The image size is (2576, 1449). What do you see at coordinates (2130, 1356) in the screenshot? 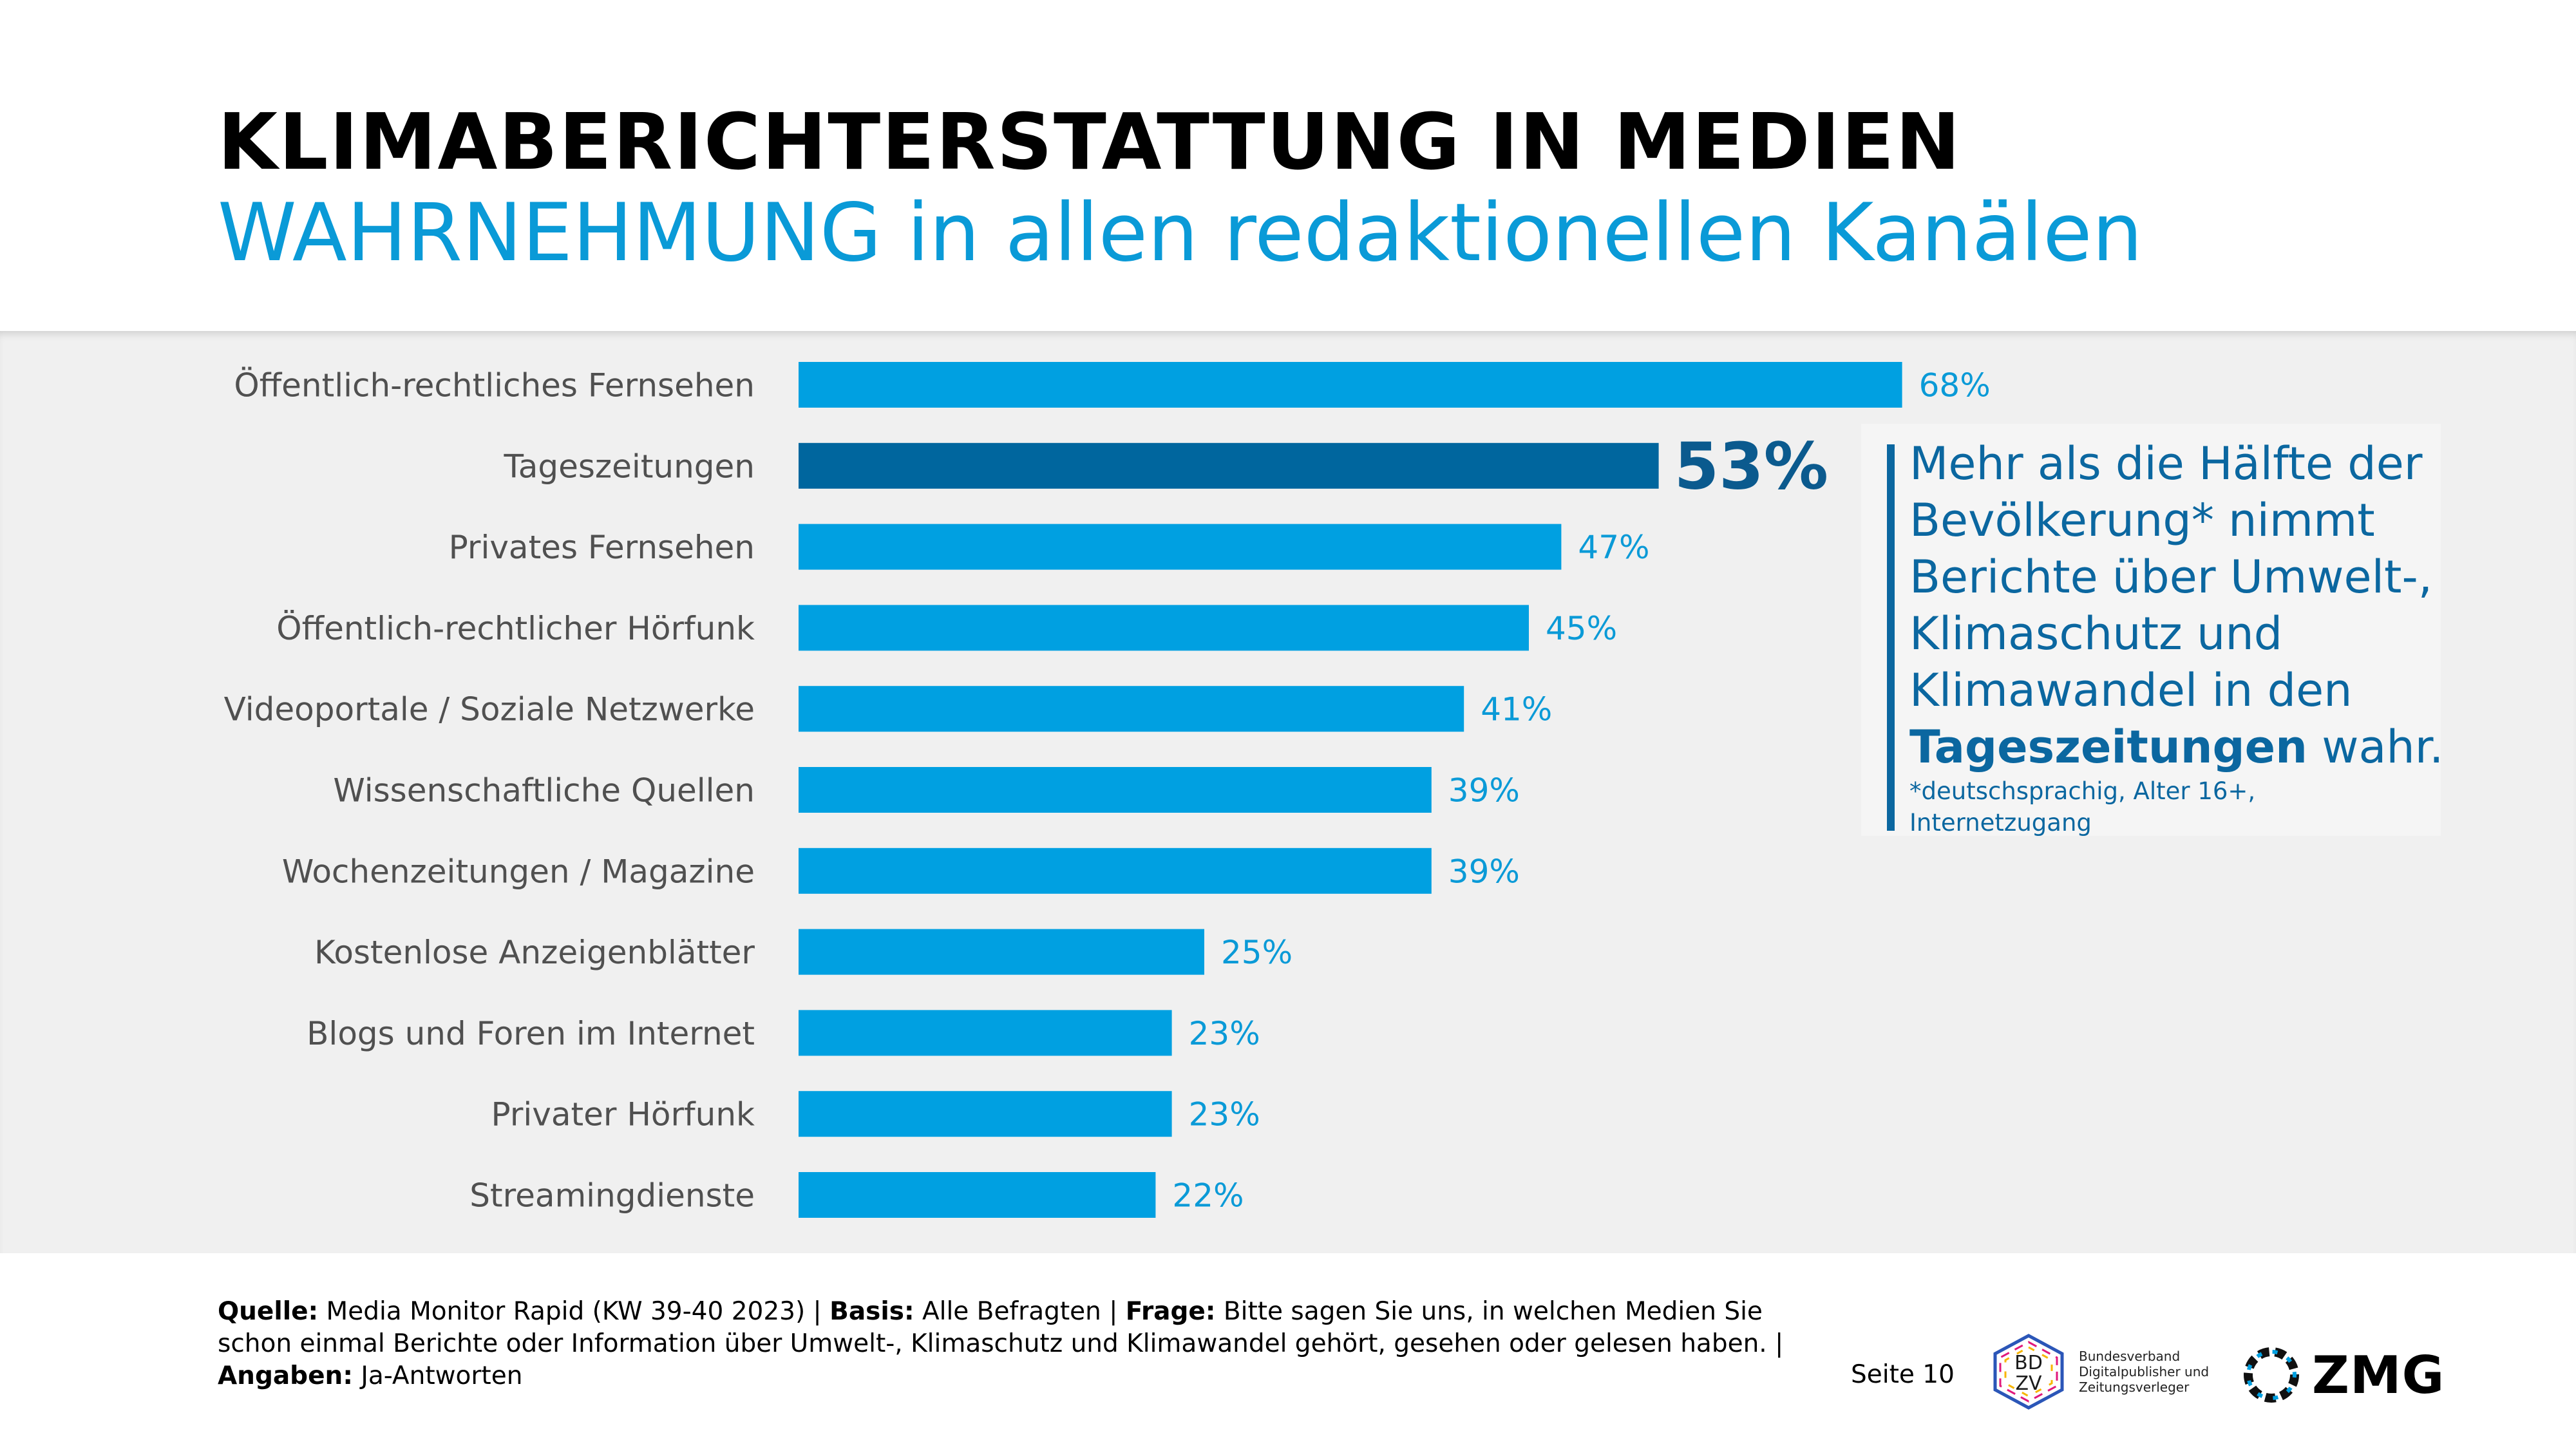
I see `bdzv-name-line-1: Bundesverband` at bounding box center [2130, 1356].